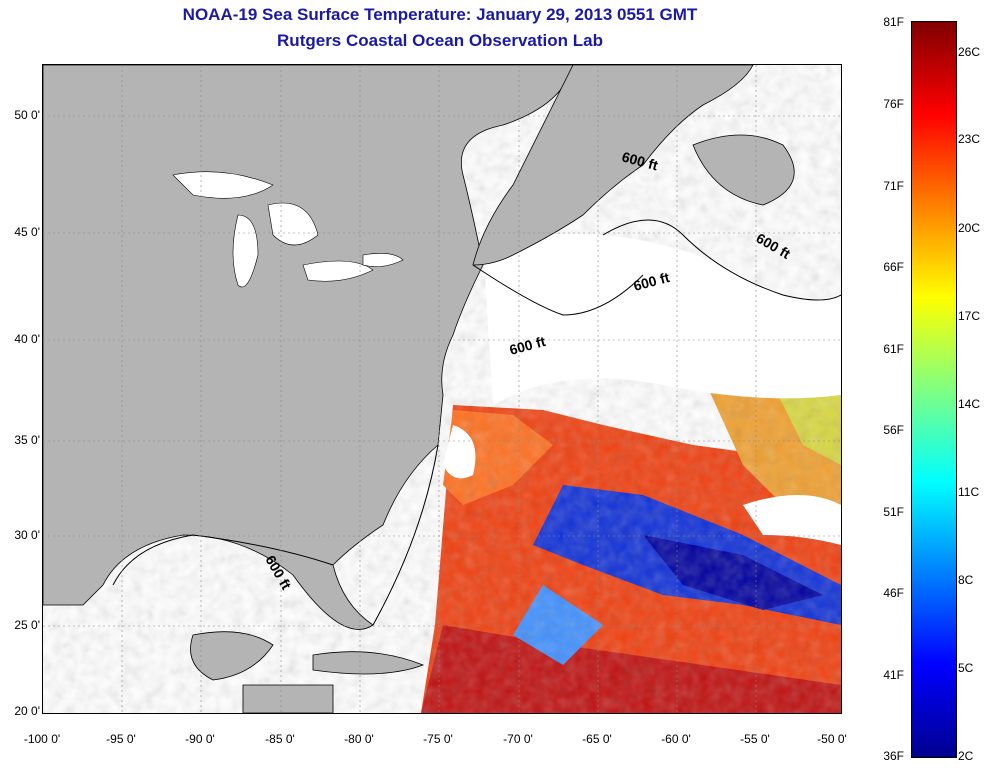 This screenshot has width=984, height=770. What do you see at coordinates (440, 40) in the screenshot?
I see `map-subtitle: Rutgers Coastal Ocean Observation Lab` at bounding box center [440, 40].